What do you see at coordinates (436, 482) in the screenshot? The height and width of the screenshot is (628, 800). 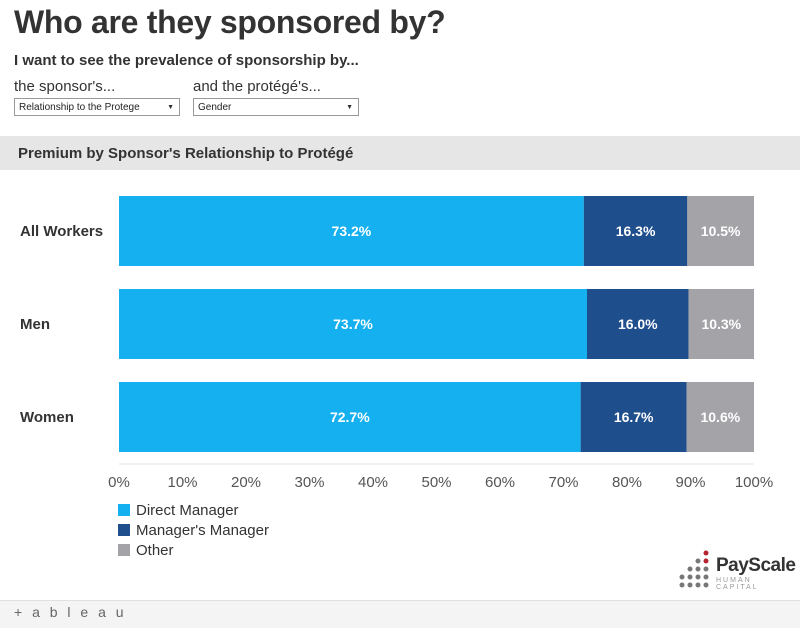 I see `x-tick-label: 50%` at bounding box center [436, 482].